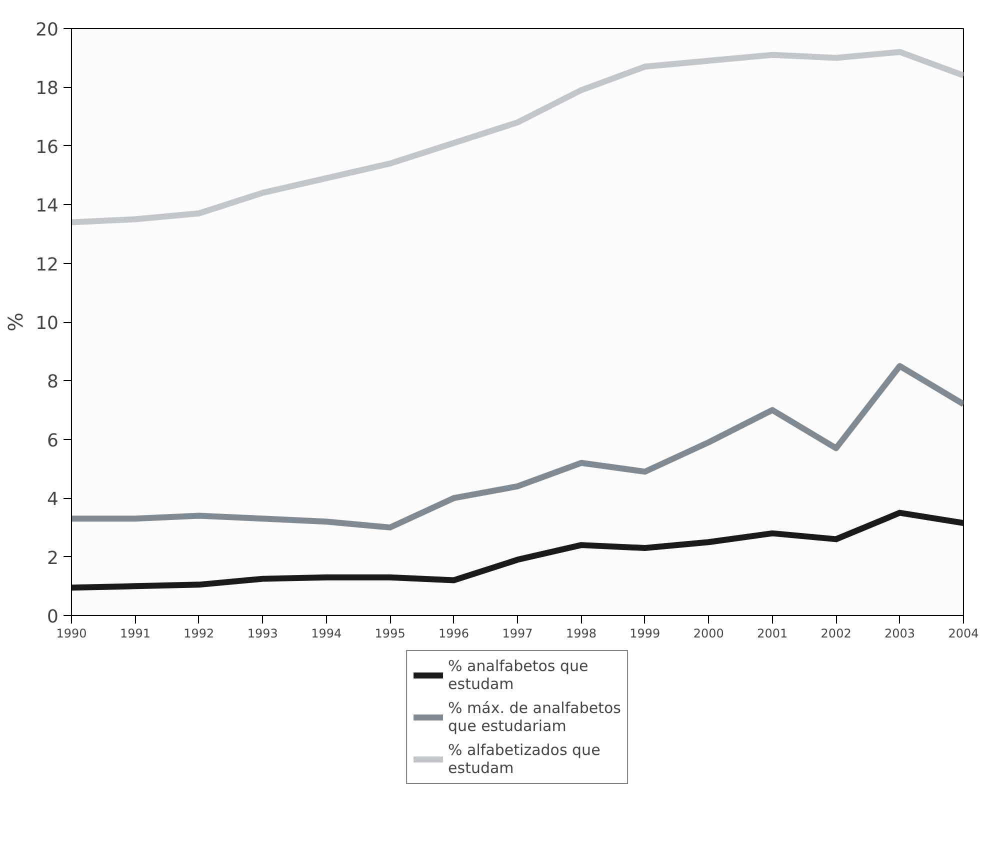  Describe the element at coordinates (517, 633) in the screenshot. I see `x-tick-label: 1997` at that location.